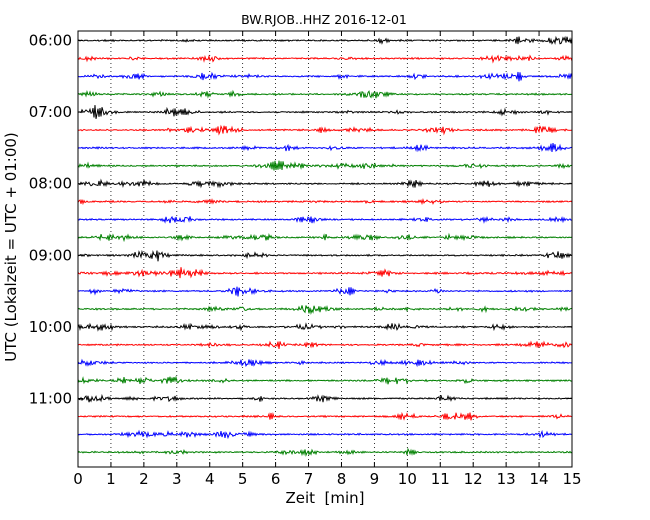  What do you see at coordinates (11, 247) in the screenshot?
I see `y-axis-label: UTC (Lokalzeit = UTC + 01:00)` at bounding box center [11, 247].